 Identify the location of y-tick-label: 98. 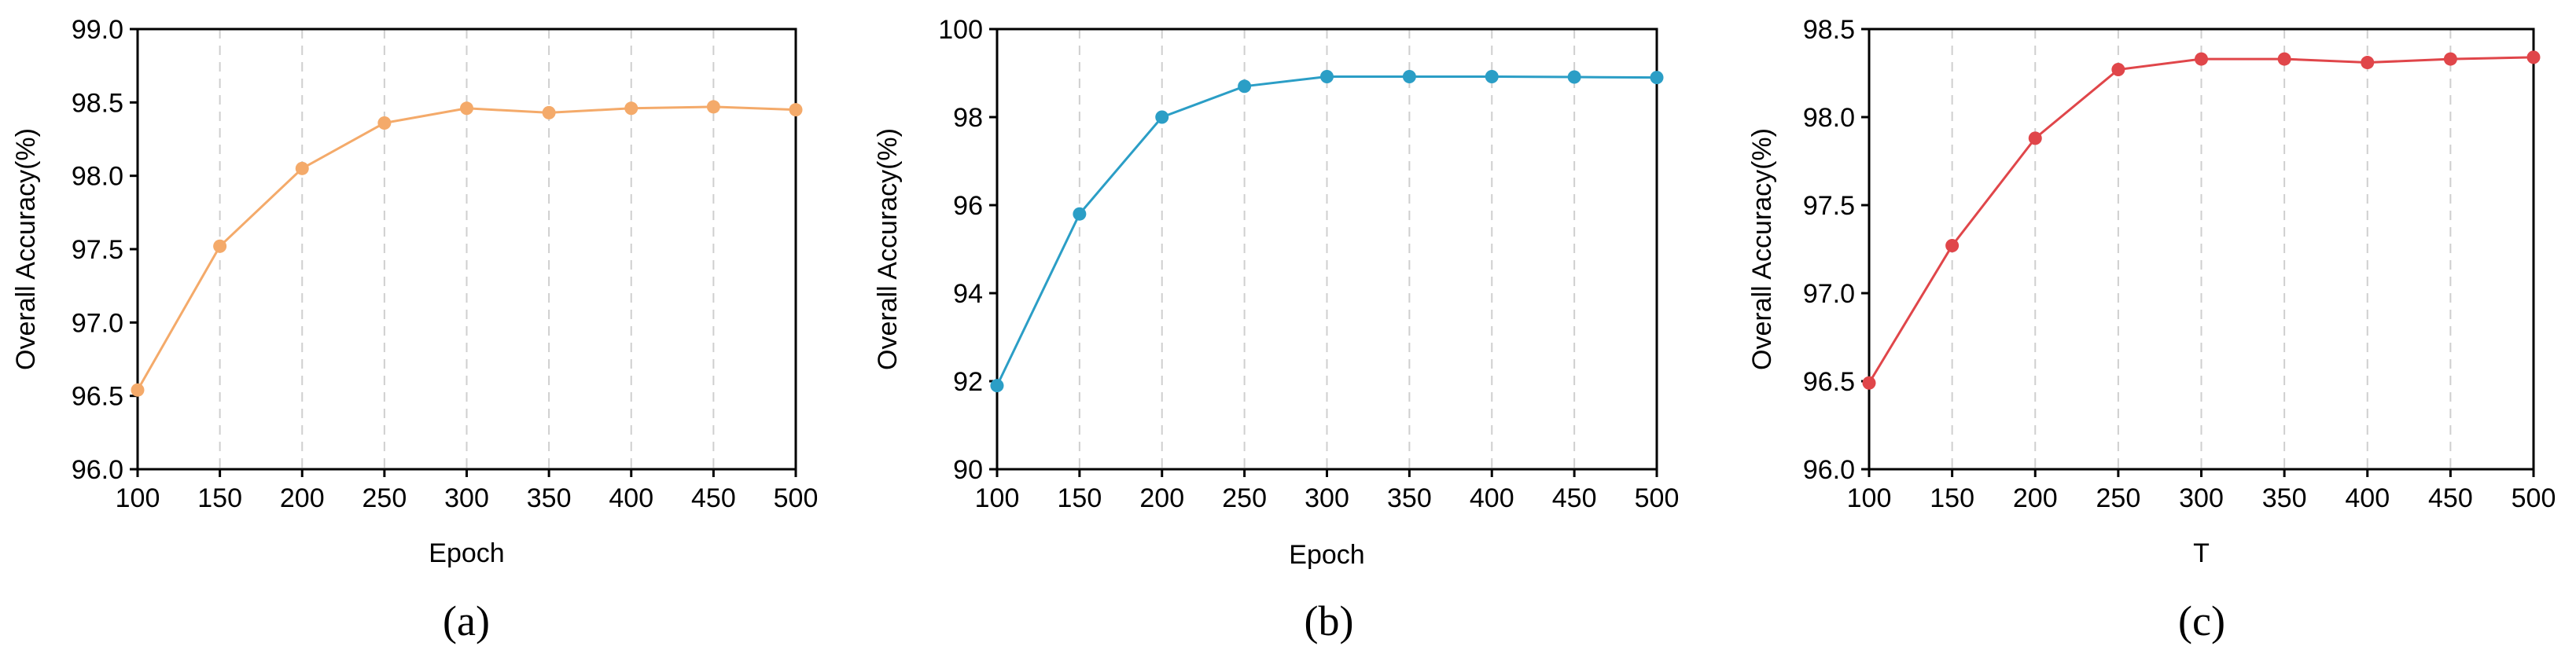
(968, 118).